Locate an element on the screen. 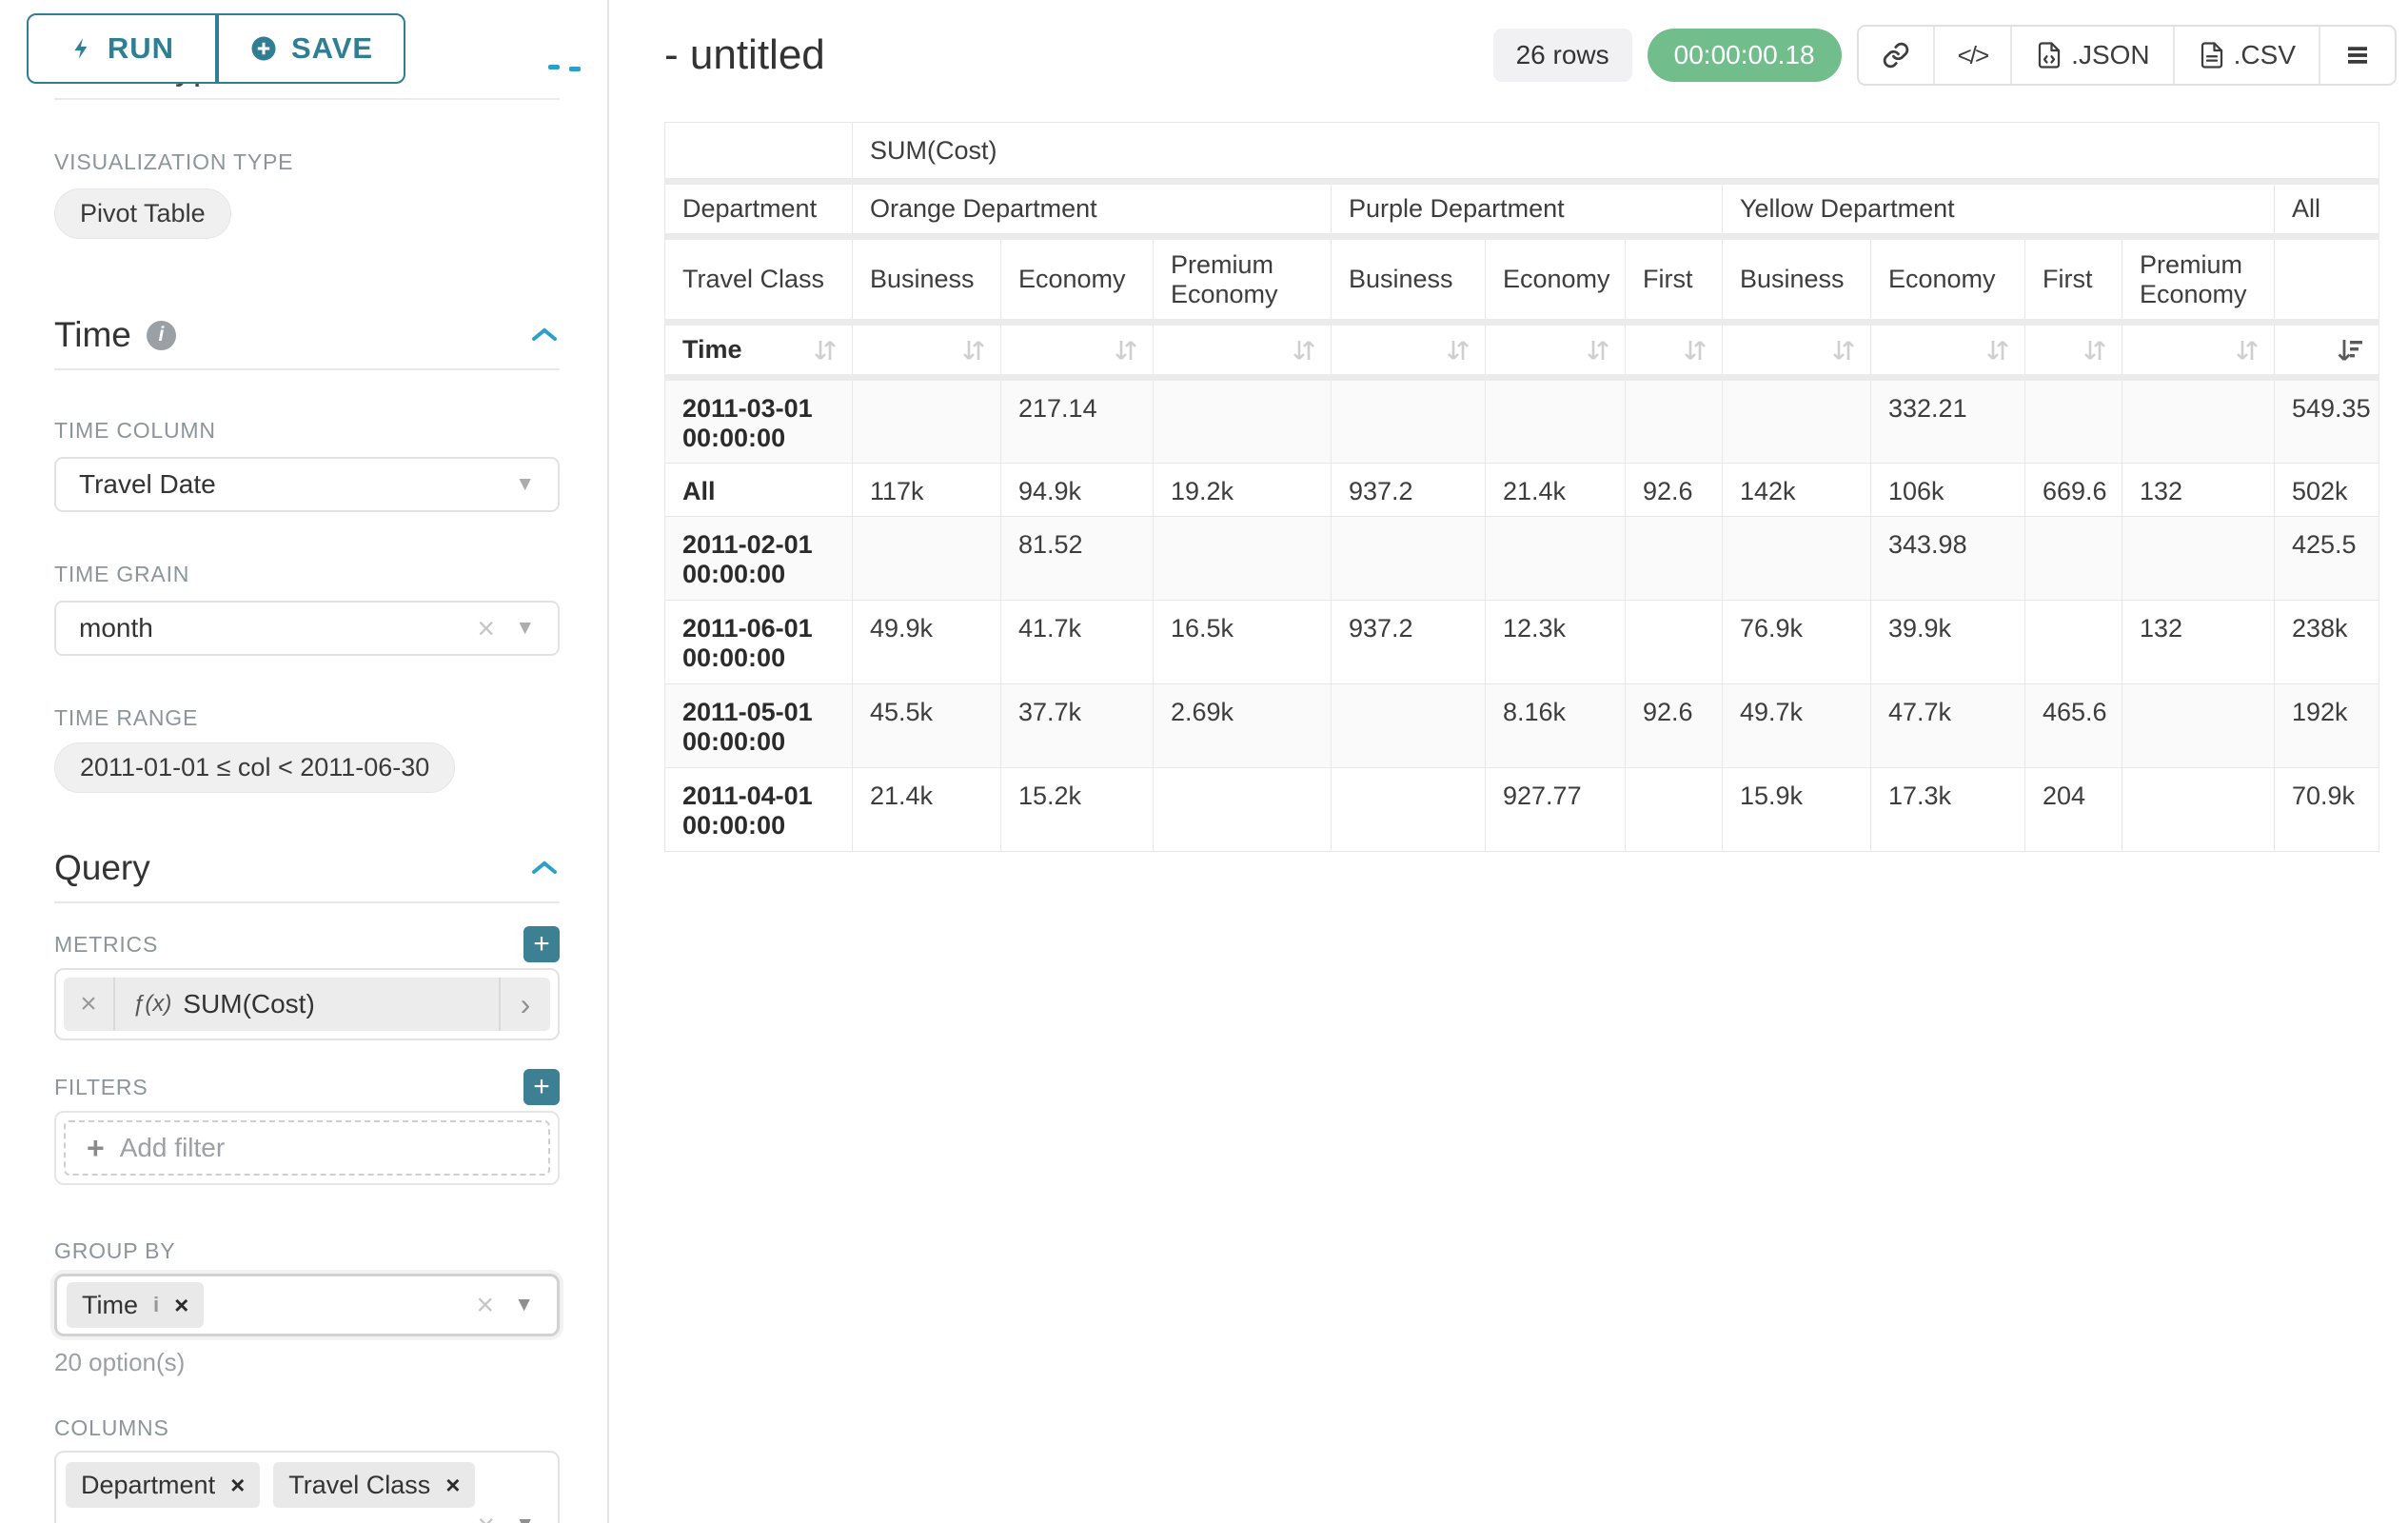 This screenshot has width=2408, height=1523. save-button: SAVE is located at coordinates (311, 49).